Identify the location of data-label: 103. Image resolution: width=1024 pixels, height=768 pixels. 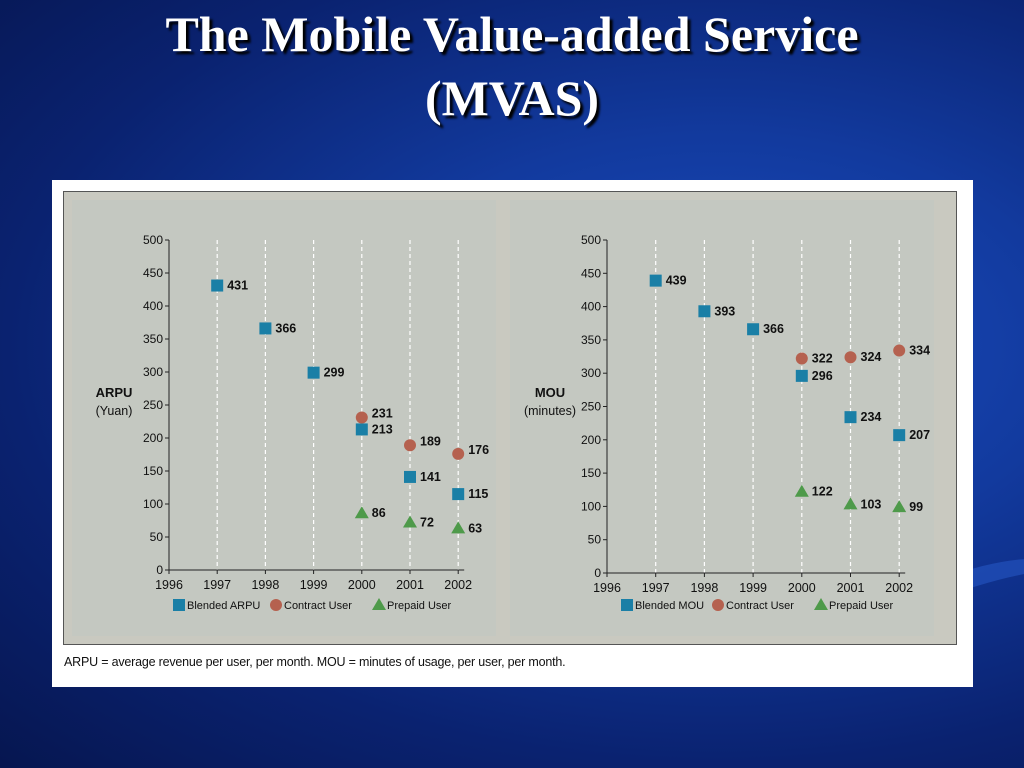
(871, 504).